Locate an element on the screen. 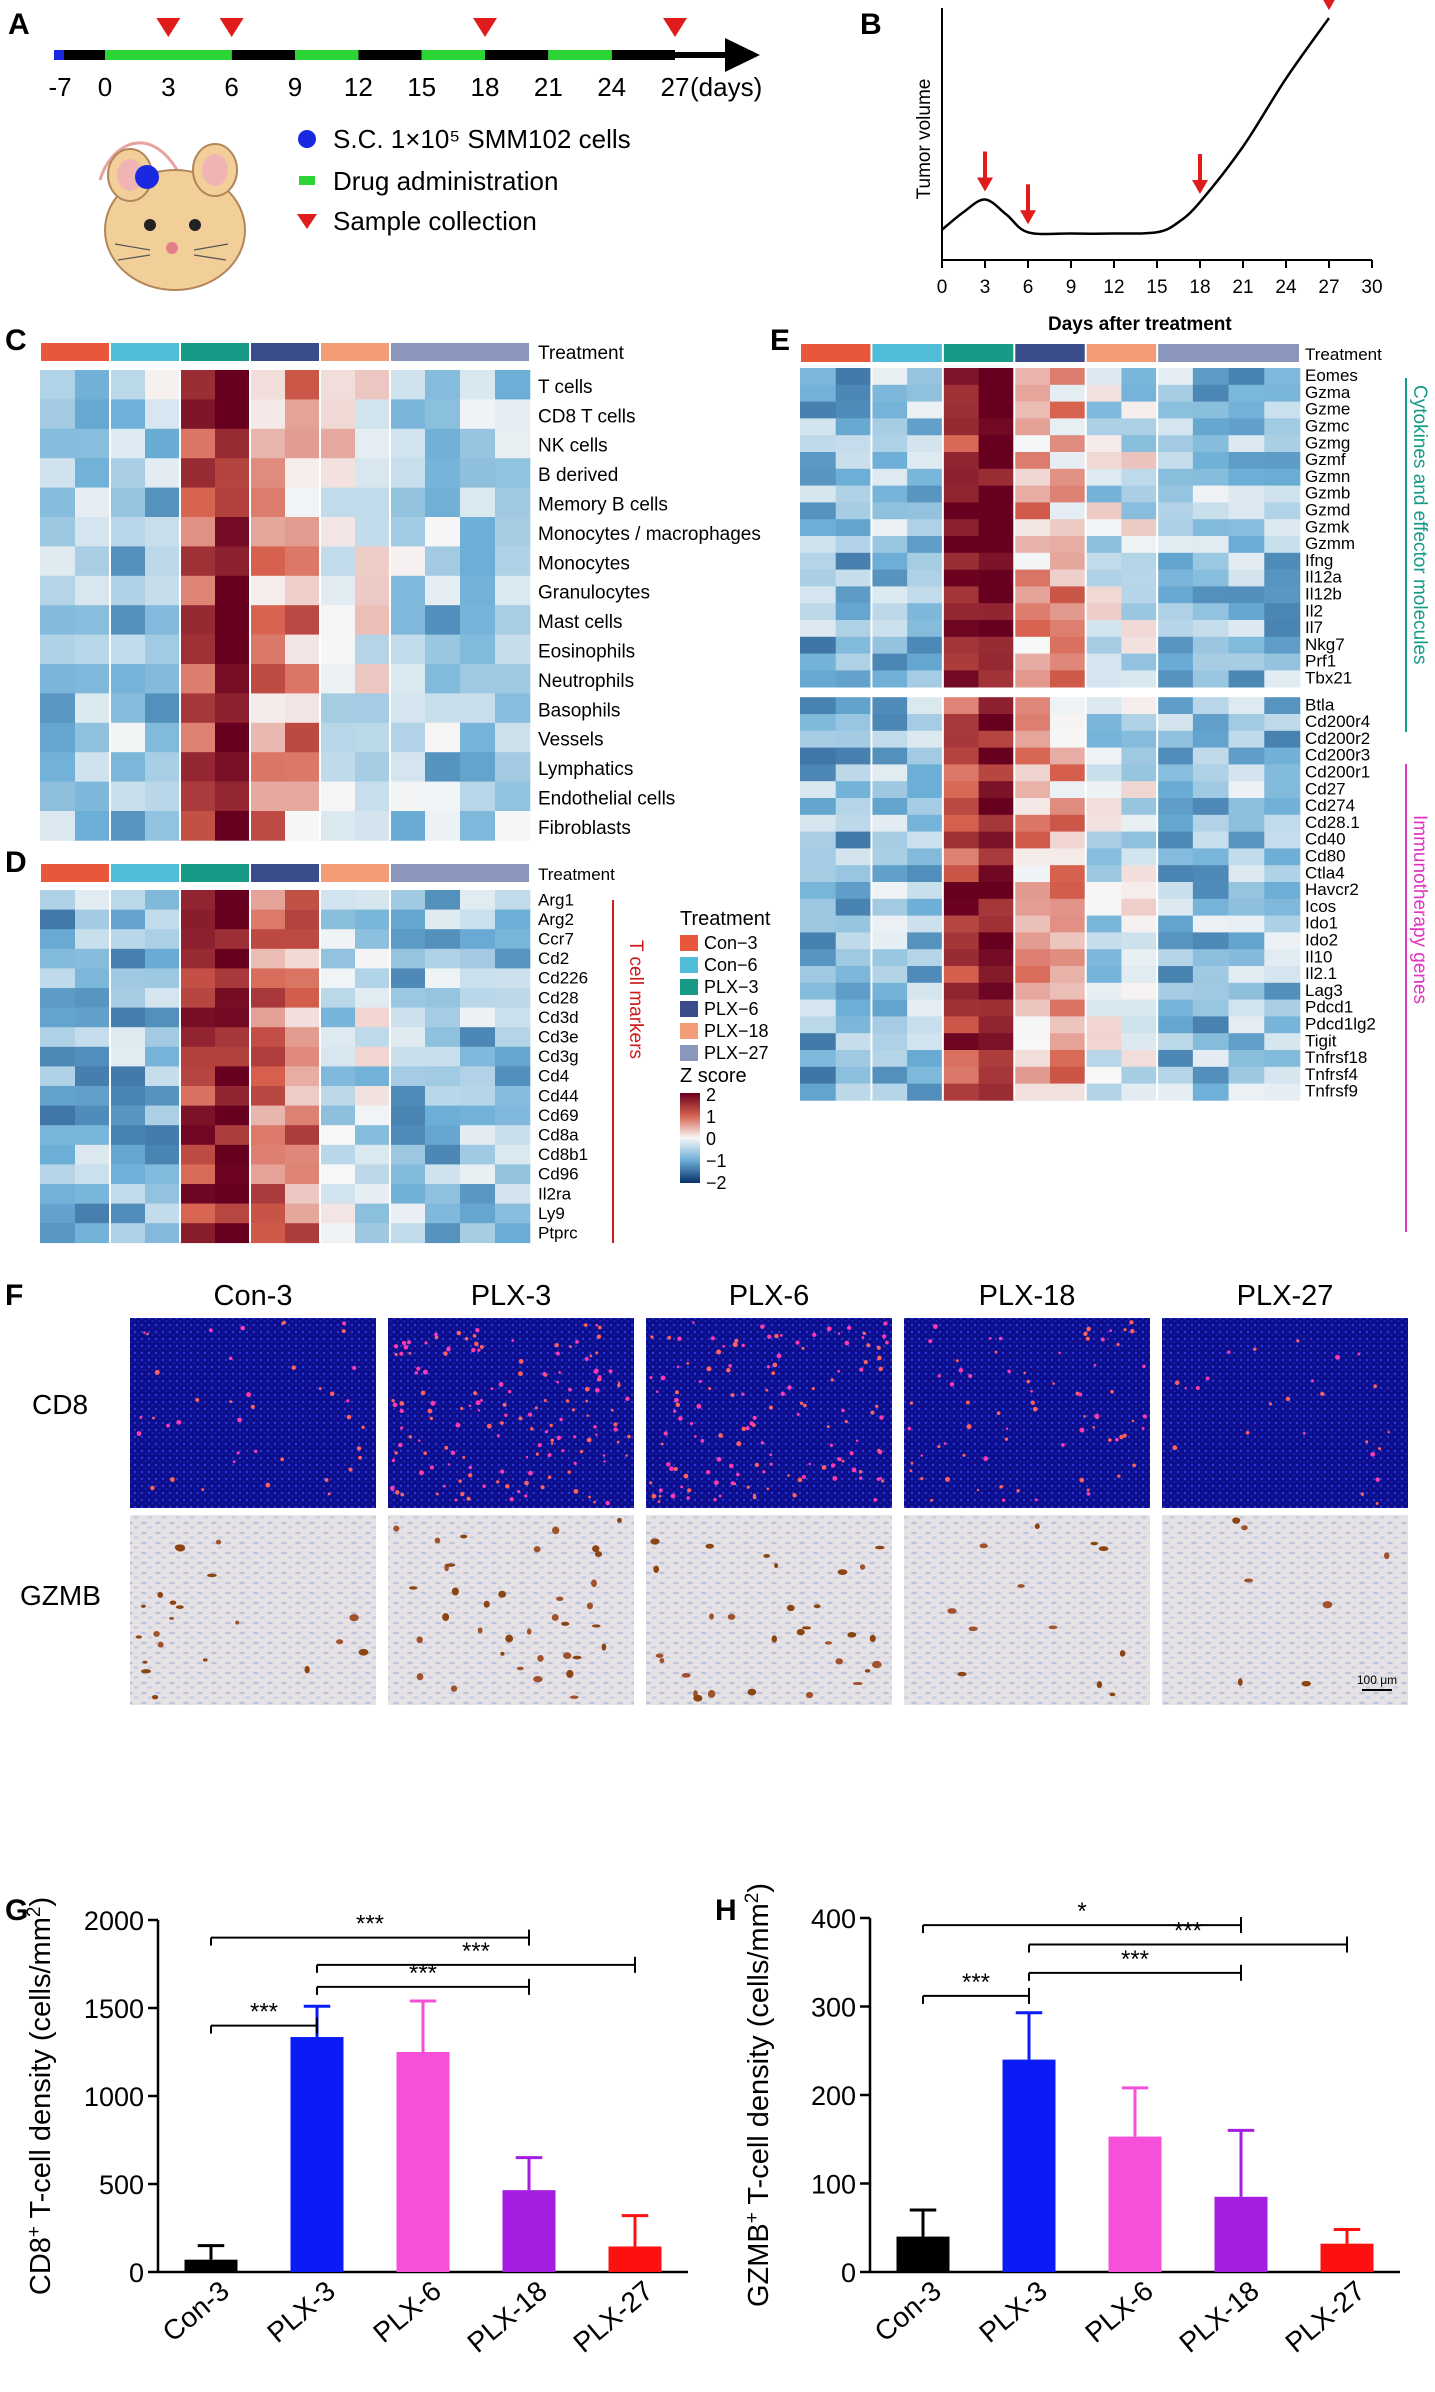  group-legend-label: Con−3 is located at coordinates (731, 943).